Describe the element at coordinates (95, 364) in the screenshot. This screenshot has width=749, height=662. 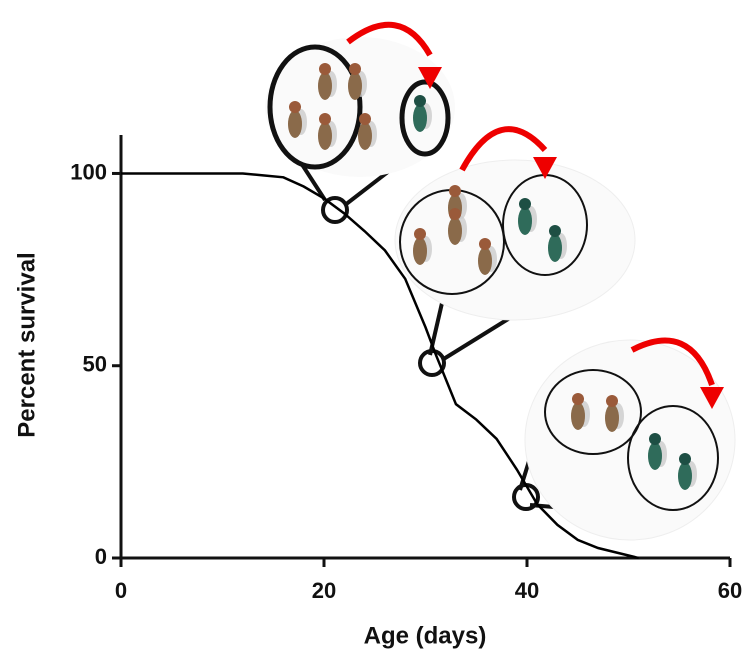
I see `y-tick-label: 50` at that location.